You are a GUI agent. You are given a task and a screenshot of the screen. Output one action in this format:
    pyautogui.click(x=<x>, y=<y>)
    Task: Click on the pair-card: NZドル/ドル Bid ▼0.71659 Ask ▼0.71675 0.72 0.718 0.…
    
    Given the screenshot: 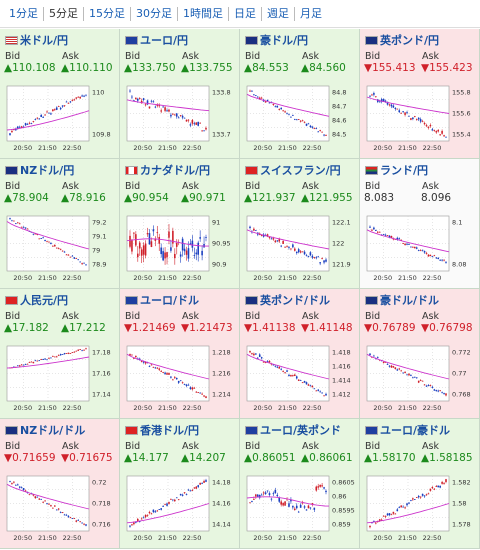 What is the action you would take?
    pyautogui.click(x=60, y=484)
    